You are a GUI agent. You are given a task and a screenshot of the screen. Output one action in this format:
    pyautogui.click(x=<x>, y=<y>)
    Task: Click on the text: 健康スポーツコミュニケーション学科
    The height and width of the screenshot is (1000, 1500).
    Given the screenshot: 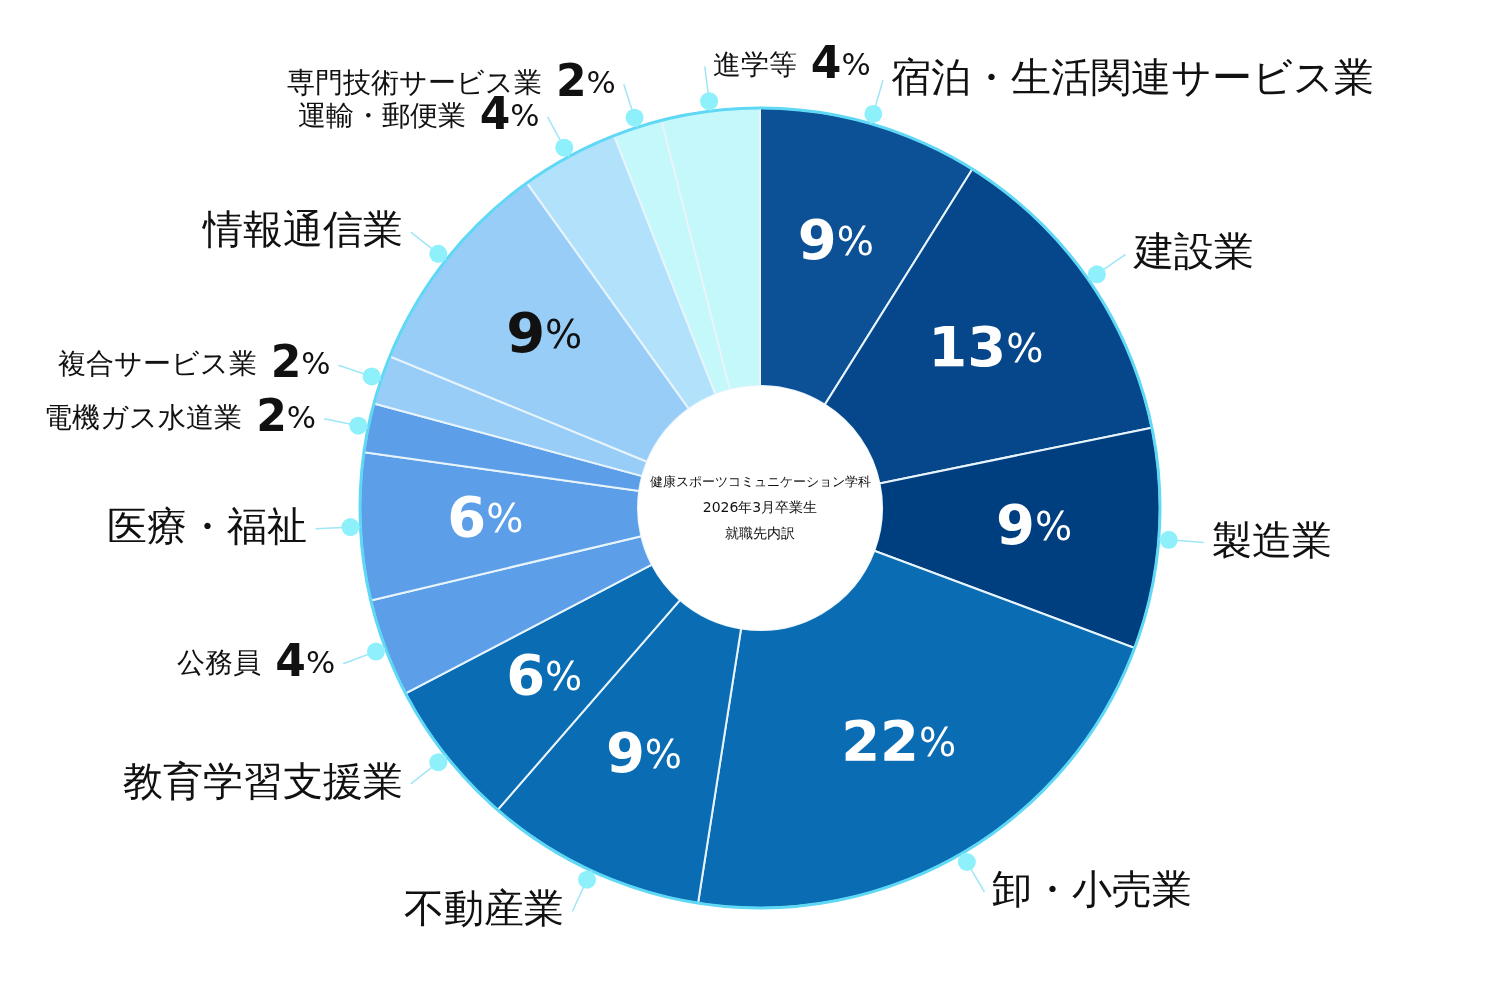 What is the action you would take?
    pyautogui.click(x=760, y=481)
    